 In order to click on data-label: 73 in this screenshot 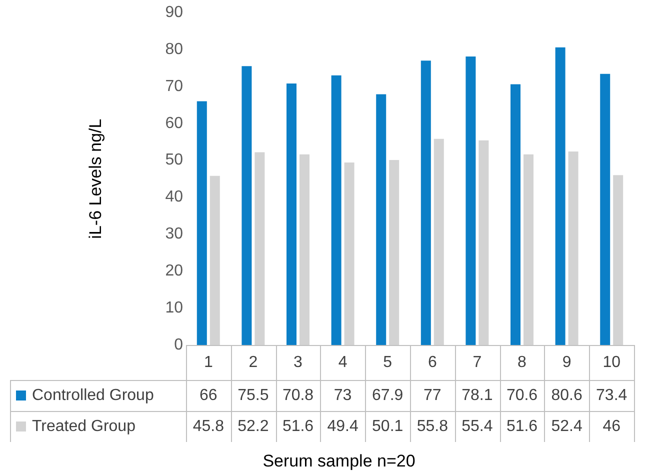, I will do `click(343, 395)`.